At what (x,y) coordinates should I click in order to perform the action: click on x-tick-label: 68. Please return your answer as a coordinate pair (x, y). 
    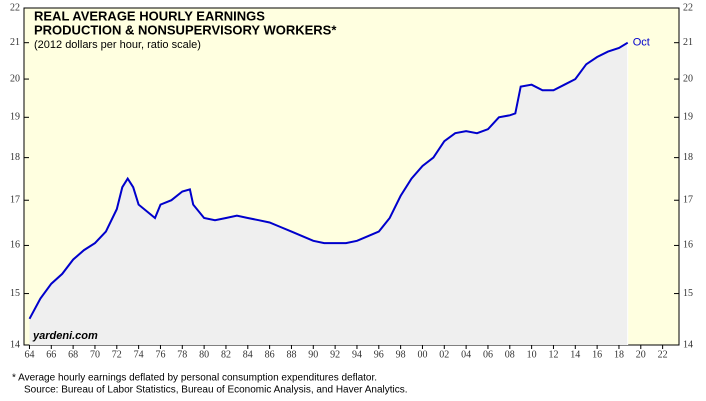
    Looking at the image, I should click on (73, 354).